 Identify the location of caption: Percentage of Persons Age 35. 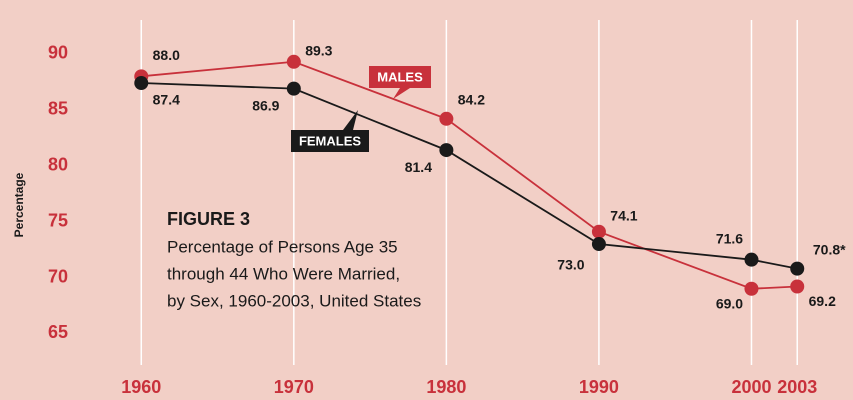
(282, 246).